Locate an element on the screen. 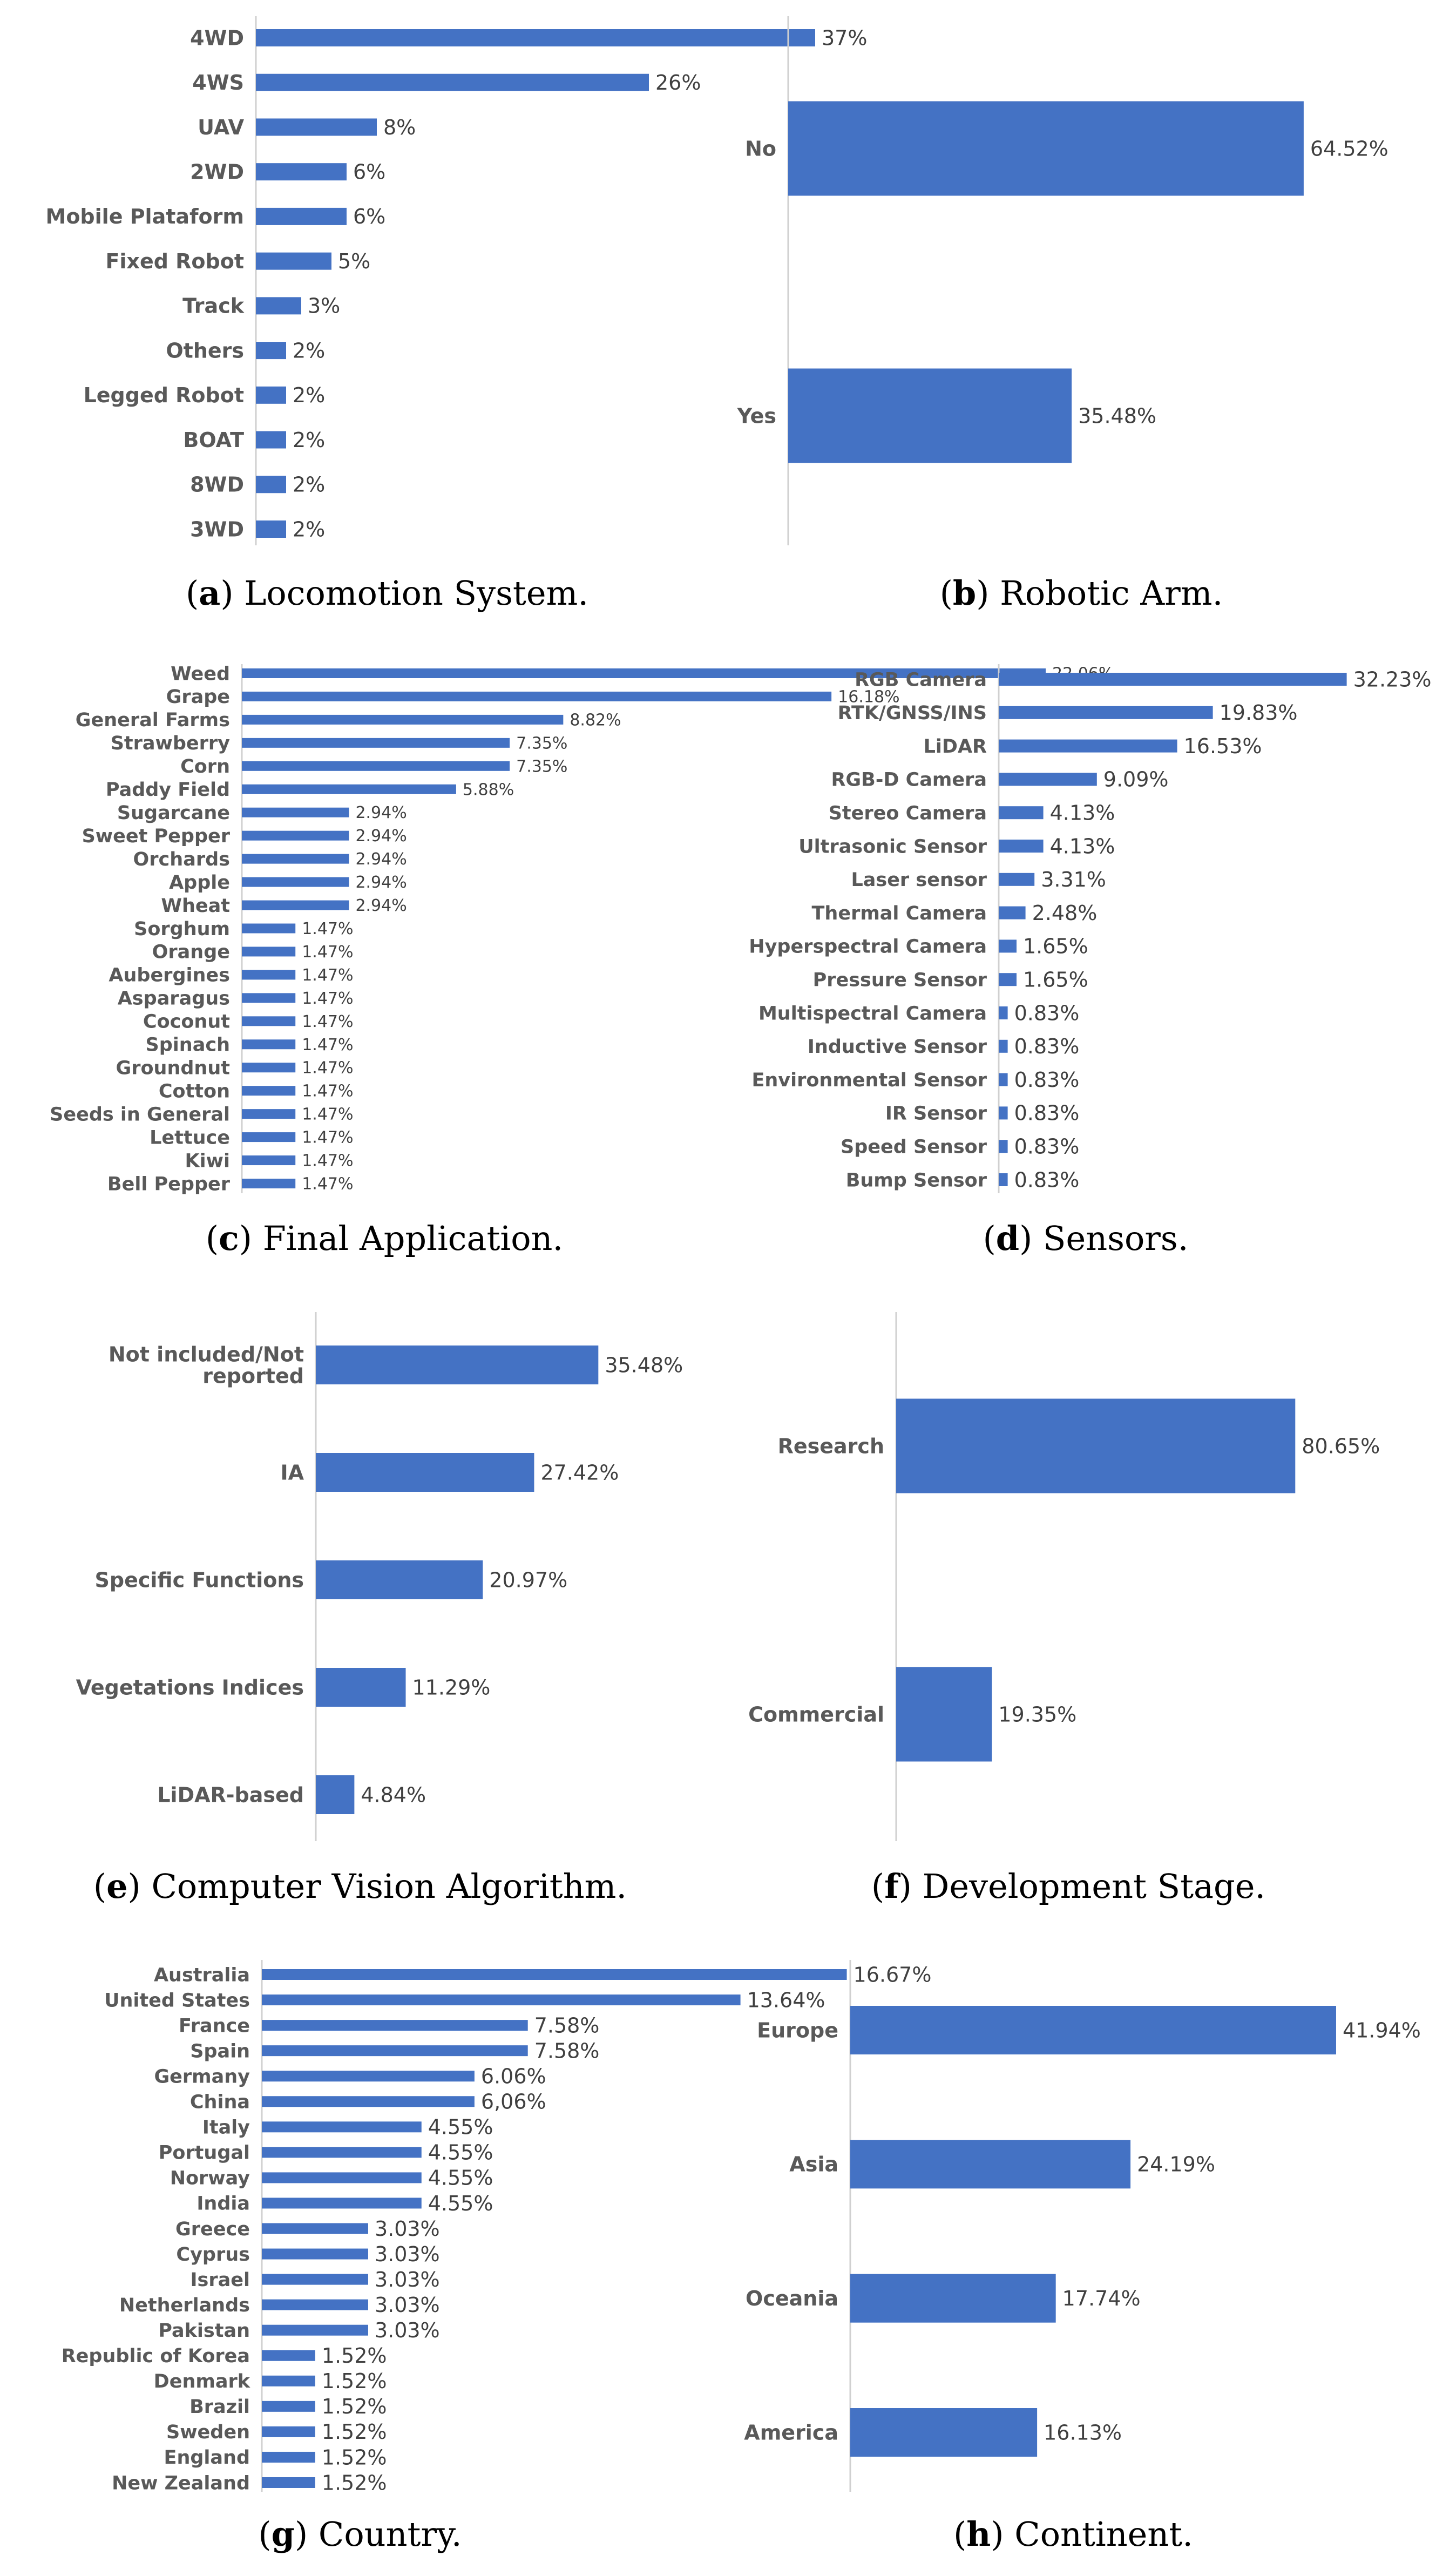 This screenshot has width=1436, height=2576. category-label: IA is located at coordinates (292, 1472).